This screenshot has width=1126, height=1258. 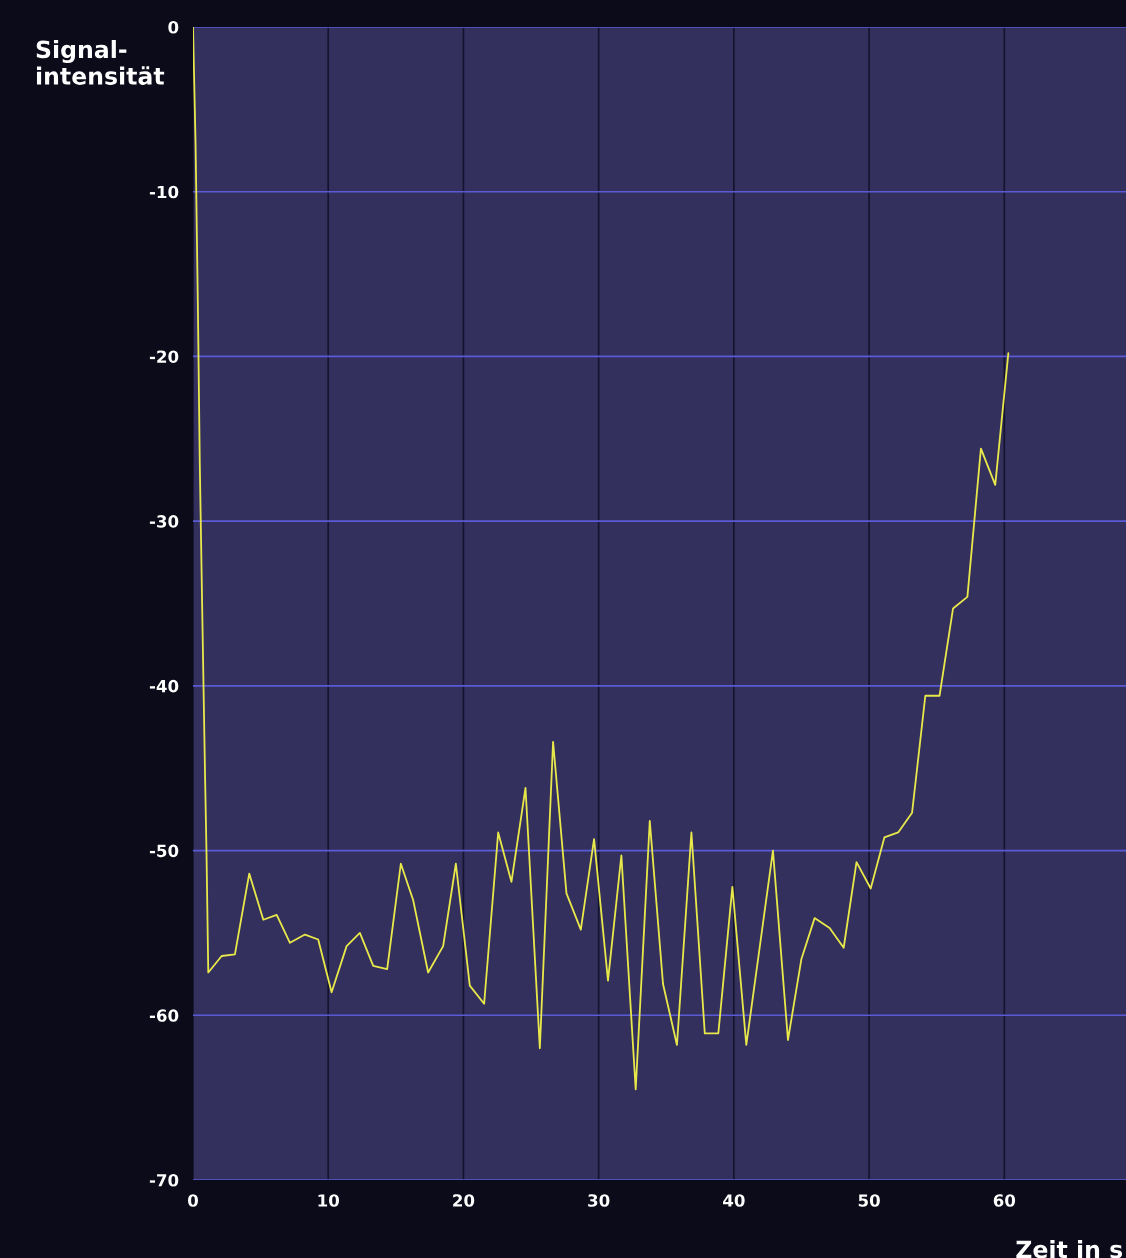 I want to click on y-tick-label: 0, so click(x=173, y=27).